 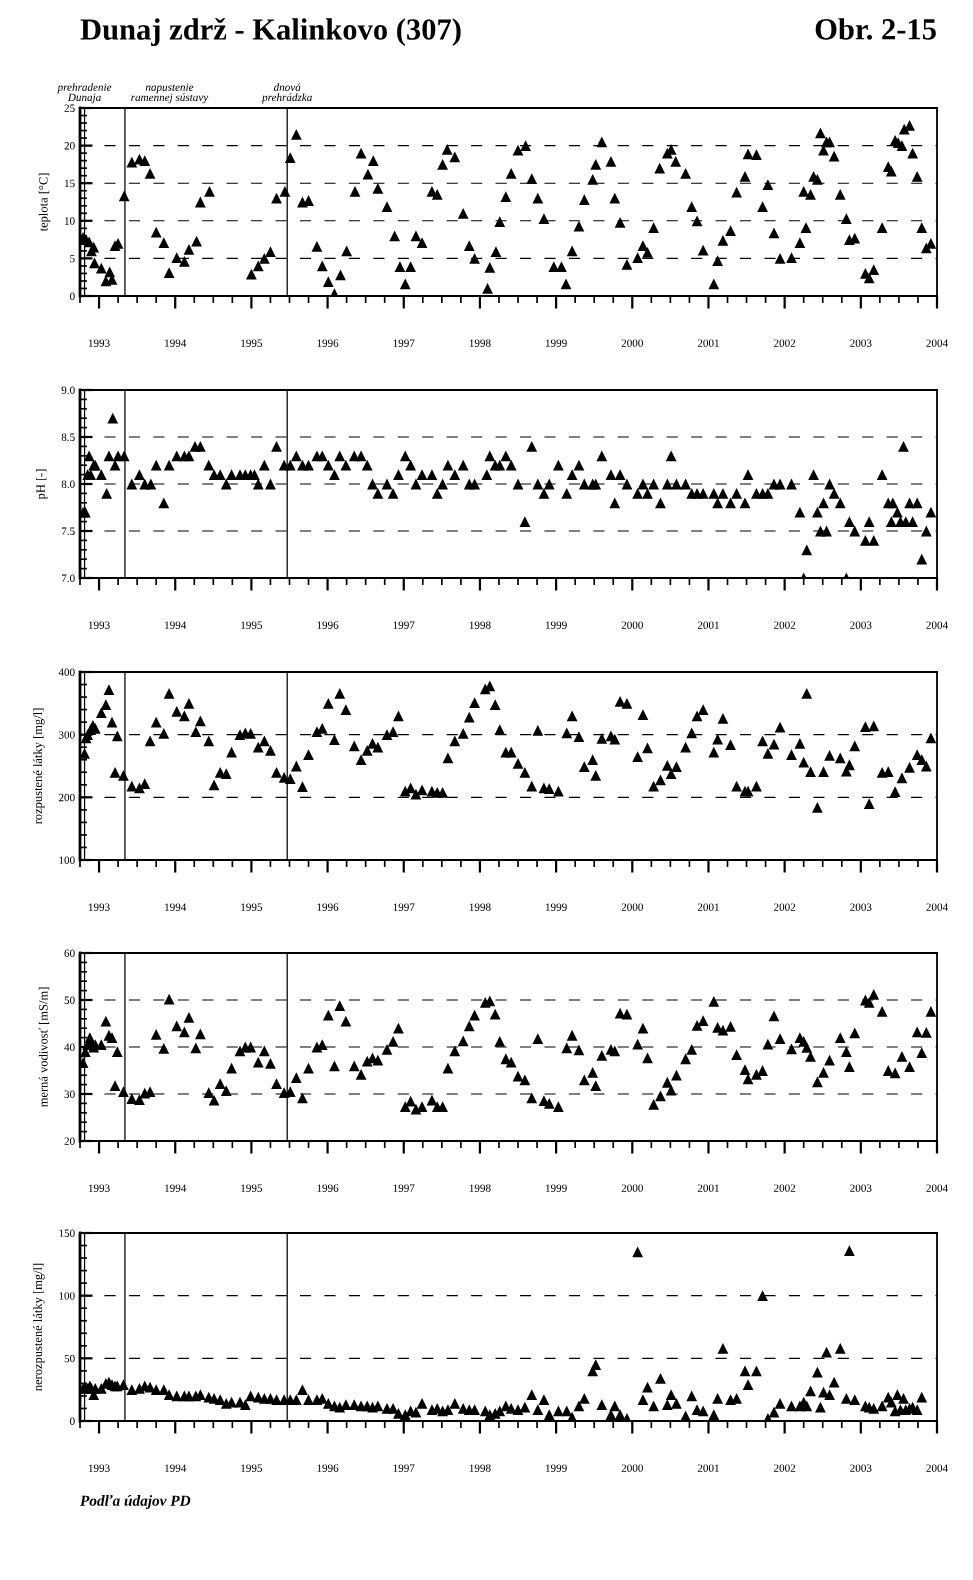 I want to click on text: Obr. 2-15, so click(x=875, y=29).